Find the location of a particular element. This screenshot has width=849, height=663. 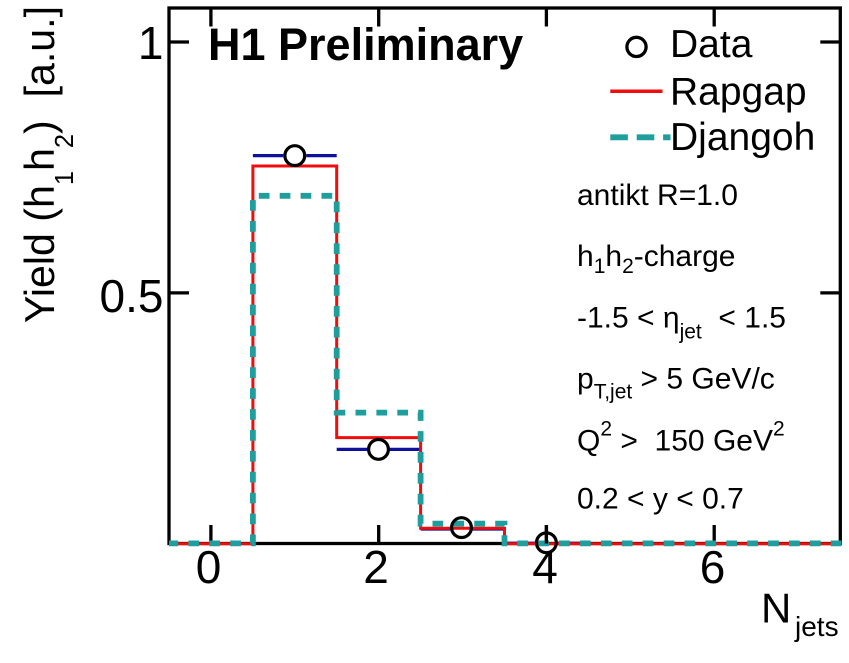

svg-text: h1h2-charge is located at coordinates (656, 259).